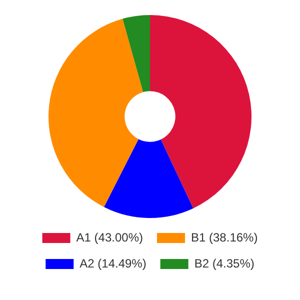 This screenshot has height=300, width=300. I want to click on legend-label: A2 (14.49%), so click(113, 263).